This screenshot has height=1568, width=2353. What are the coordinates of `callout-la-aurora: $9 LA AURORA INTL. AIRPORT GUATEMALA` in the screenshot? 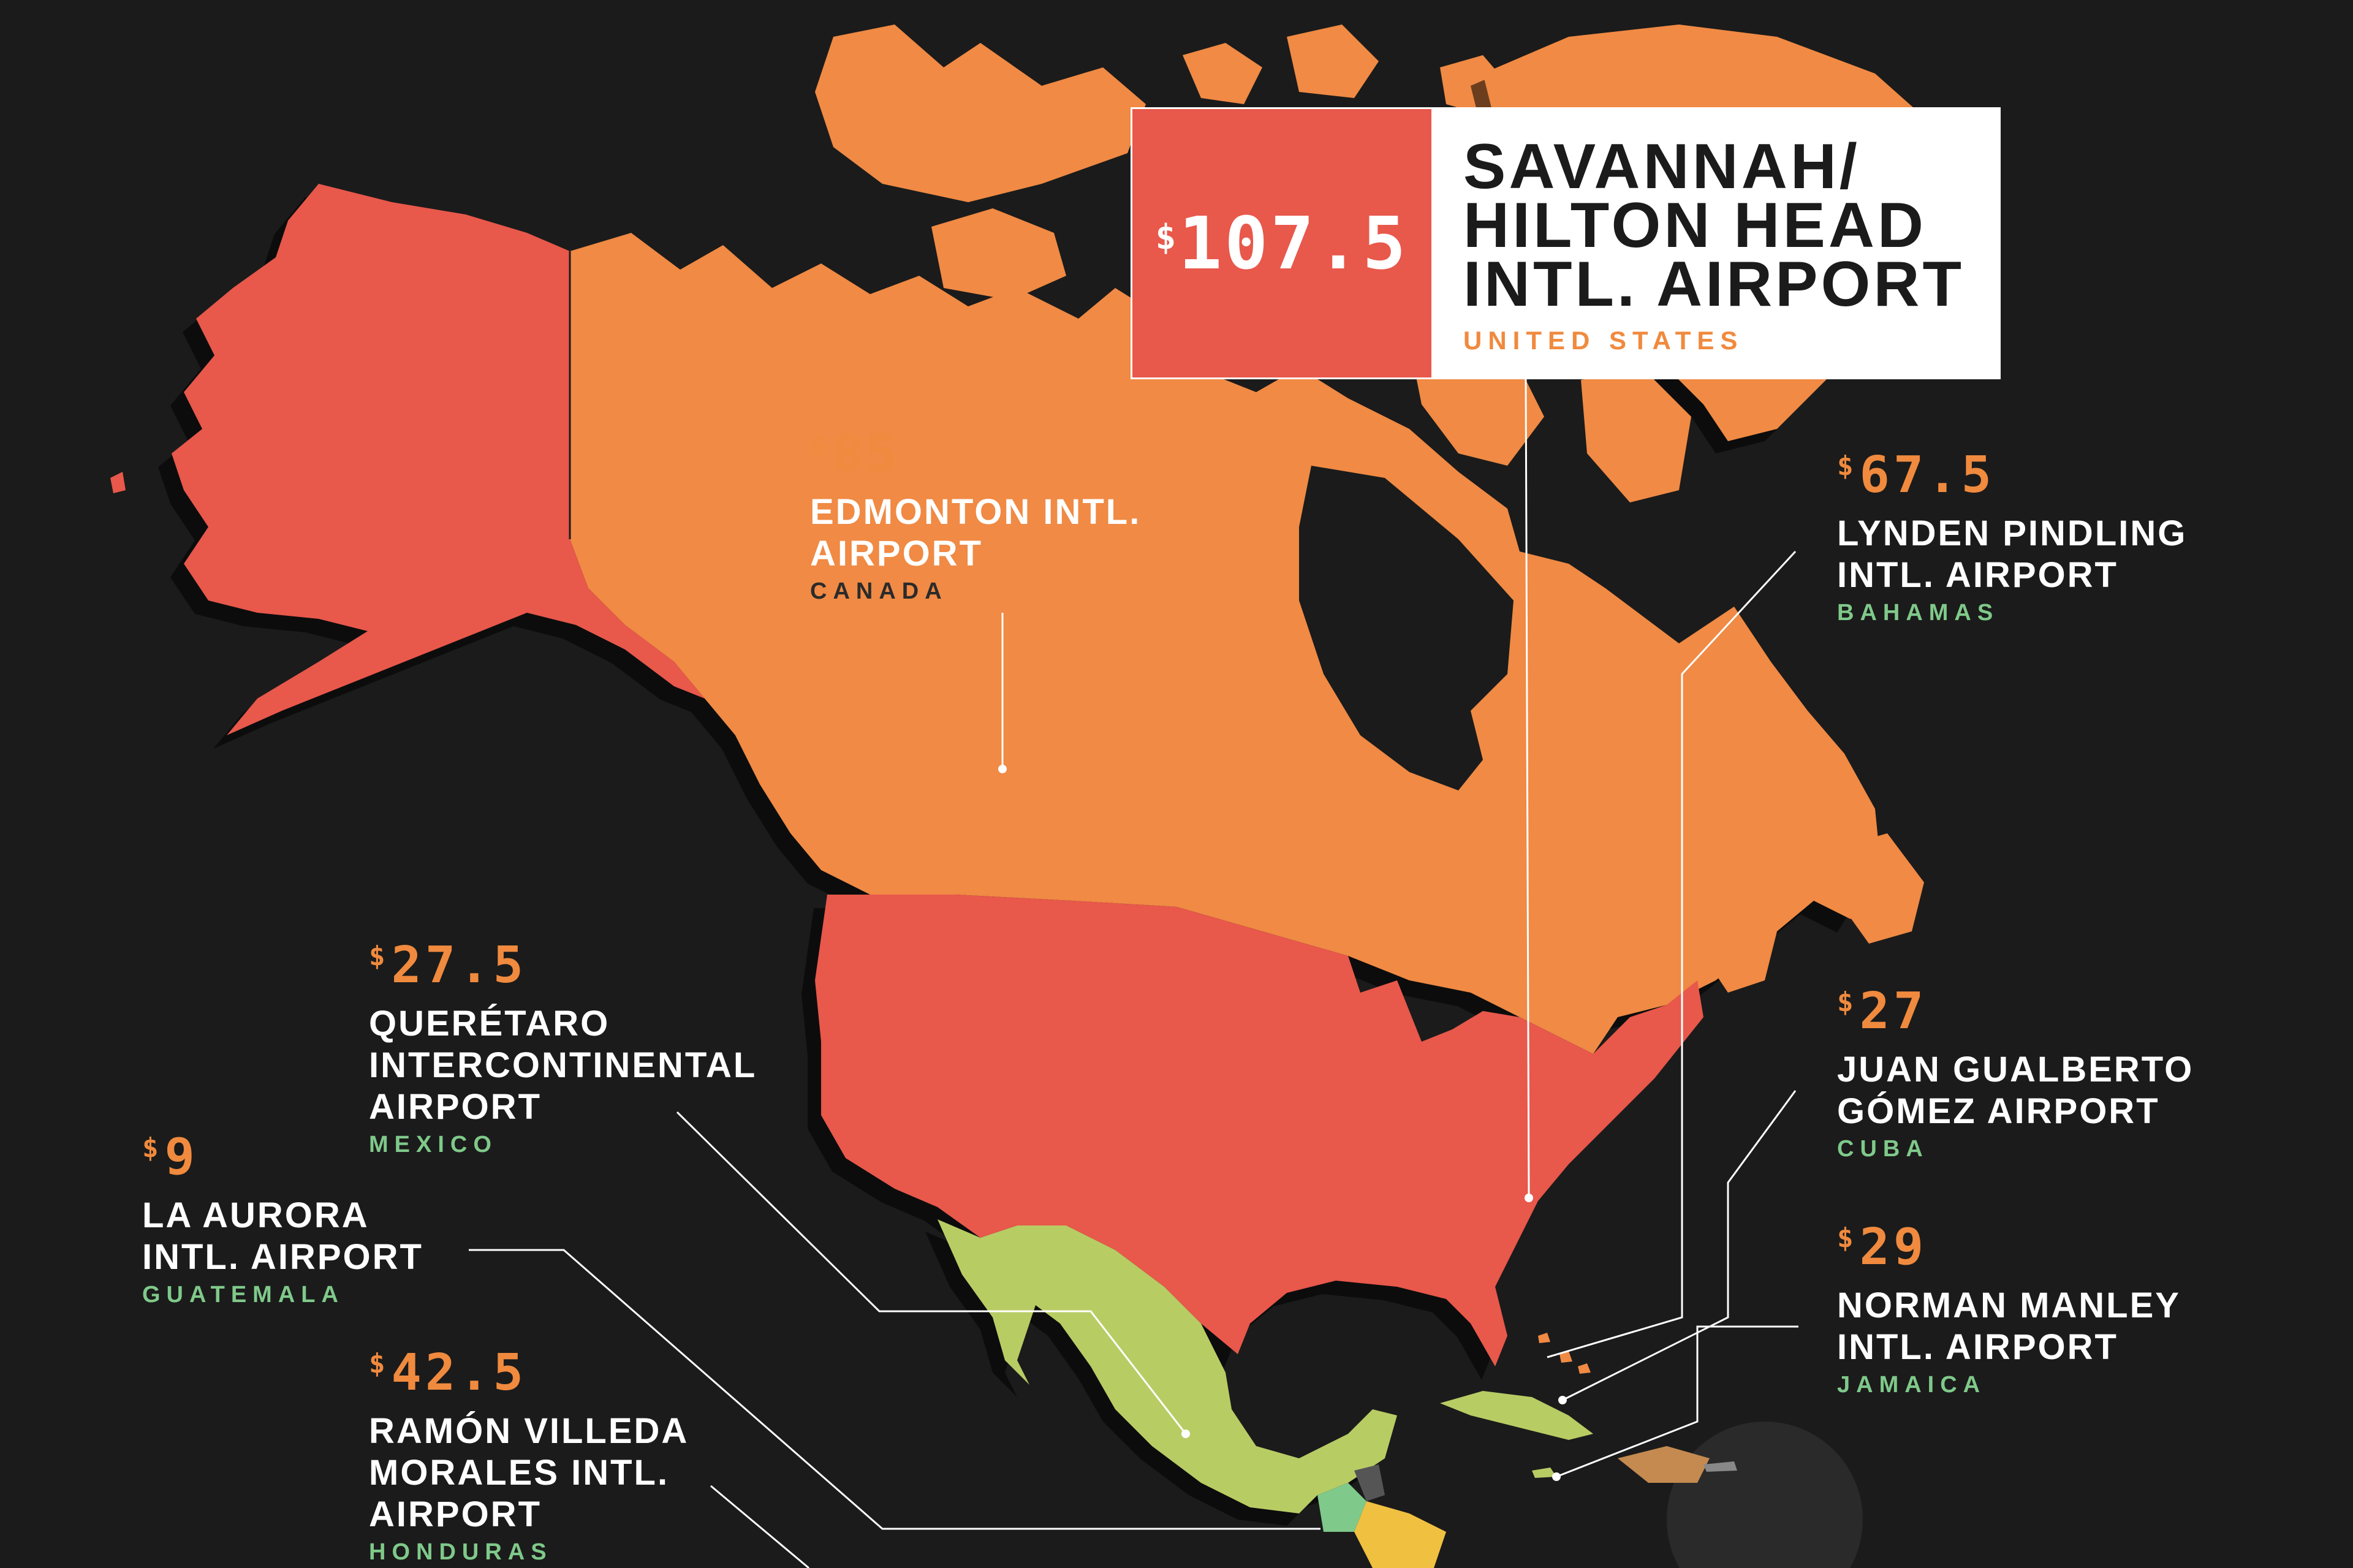 It's located at (308, 1220).